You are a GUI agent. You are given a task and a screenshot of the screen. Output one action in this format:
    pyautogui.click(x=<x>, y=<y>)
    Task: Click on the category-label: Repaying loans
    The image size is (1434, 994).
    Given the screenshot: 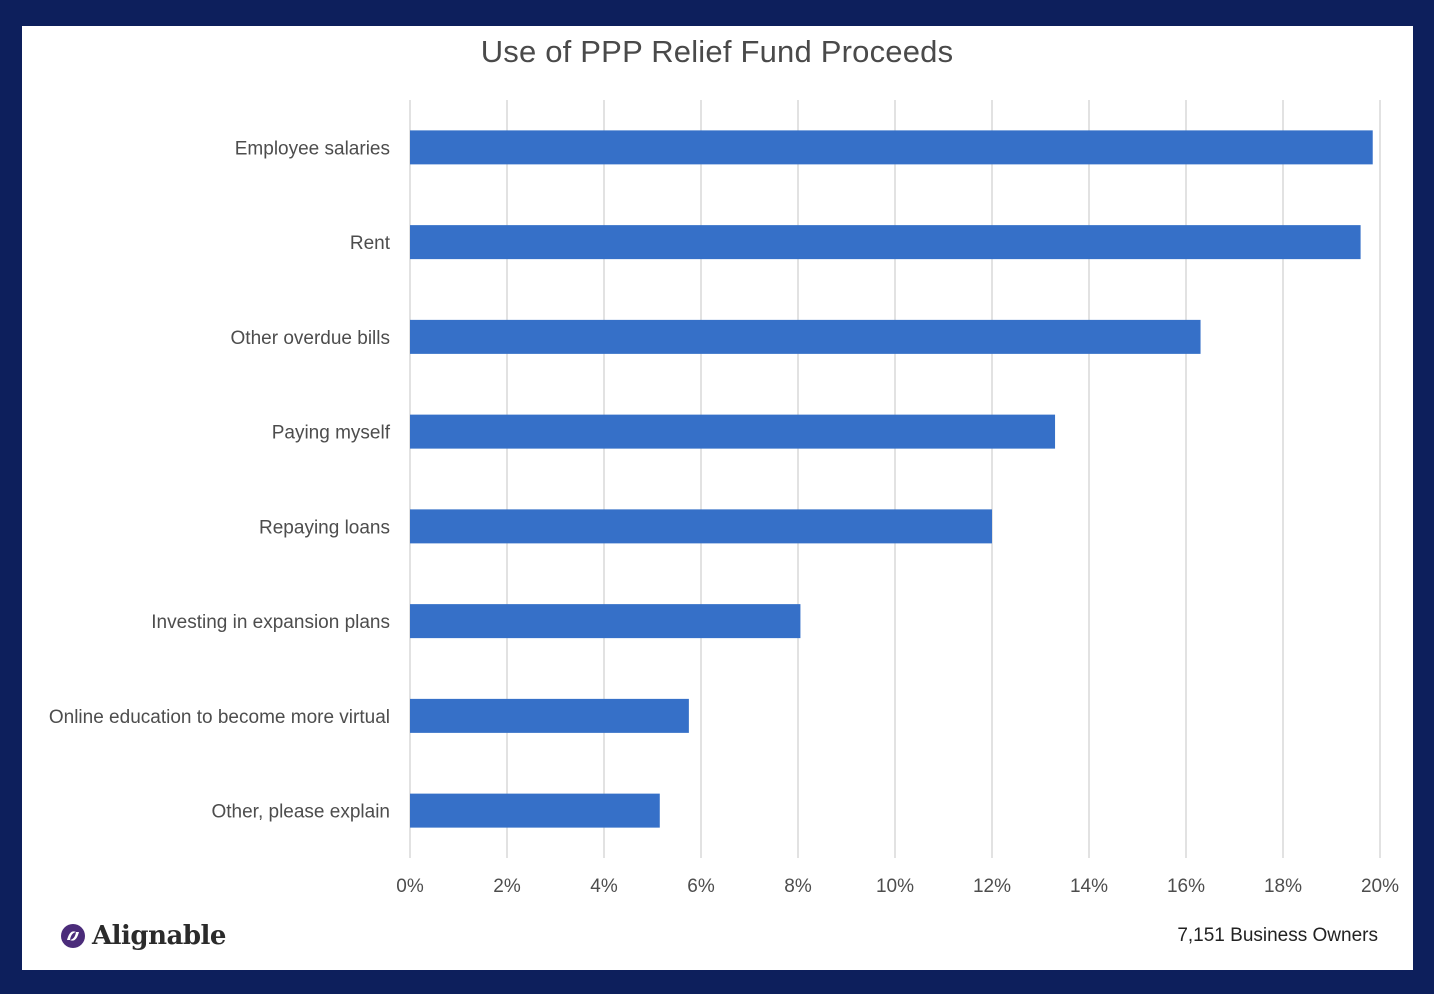 What is the action you would take?
    pyautogui.click(x=324, y=527)
    